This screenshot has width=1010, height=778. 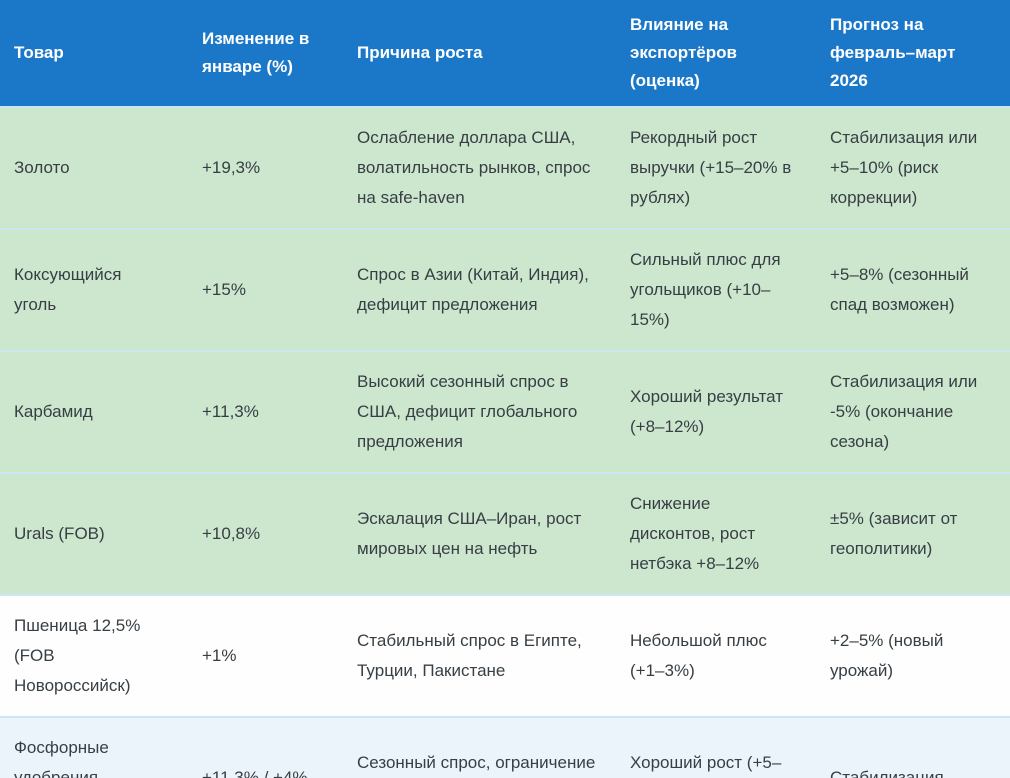 What do you see at coordinates (94, 411) in the screenshot?
I see `cell-product: Карбамид` at bounding box center [94, 411].